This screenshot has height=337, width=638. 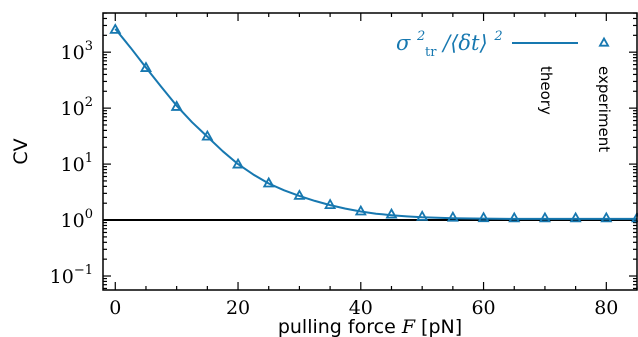 What do you see at coordinates (497, 36) in the screenshot?
I see `legend-denominator-exponent: 2` at bounding box center [497, 36].